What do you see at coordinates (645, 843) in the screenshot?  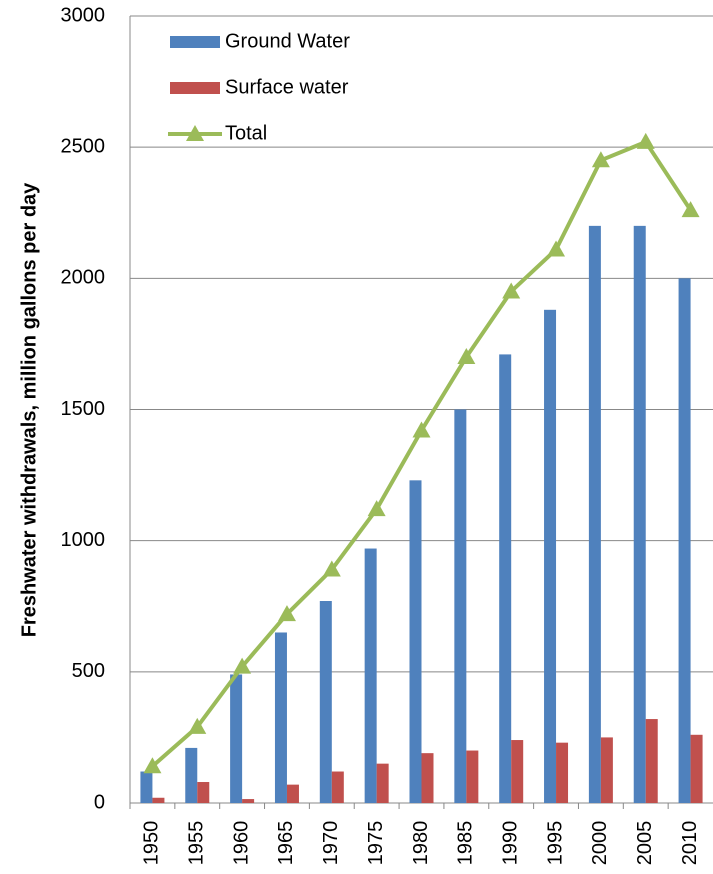 I see `x-tick-label: 2005` at bounding box center [645, 843].